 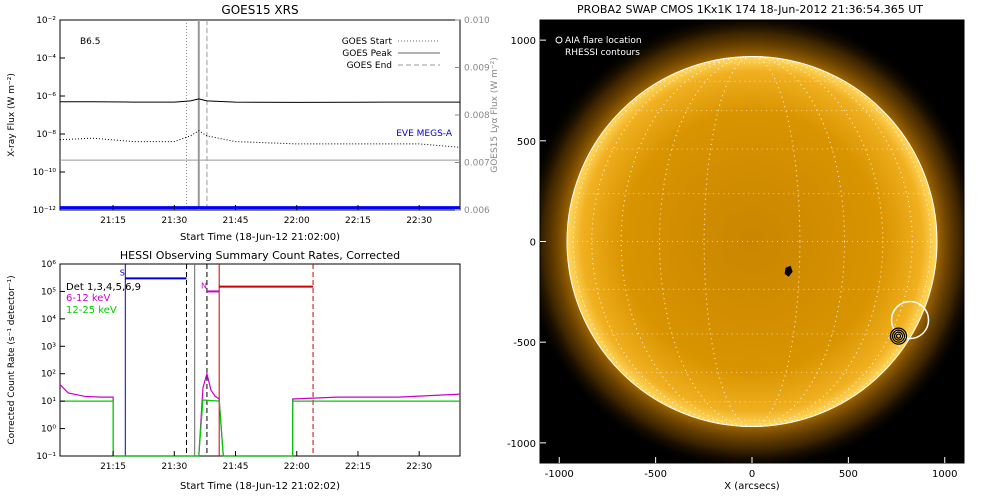 I want to click on swap-y-tick-label: -500, so click(x=524, y=343).